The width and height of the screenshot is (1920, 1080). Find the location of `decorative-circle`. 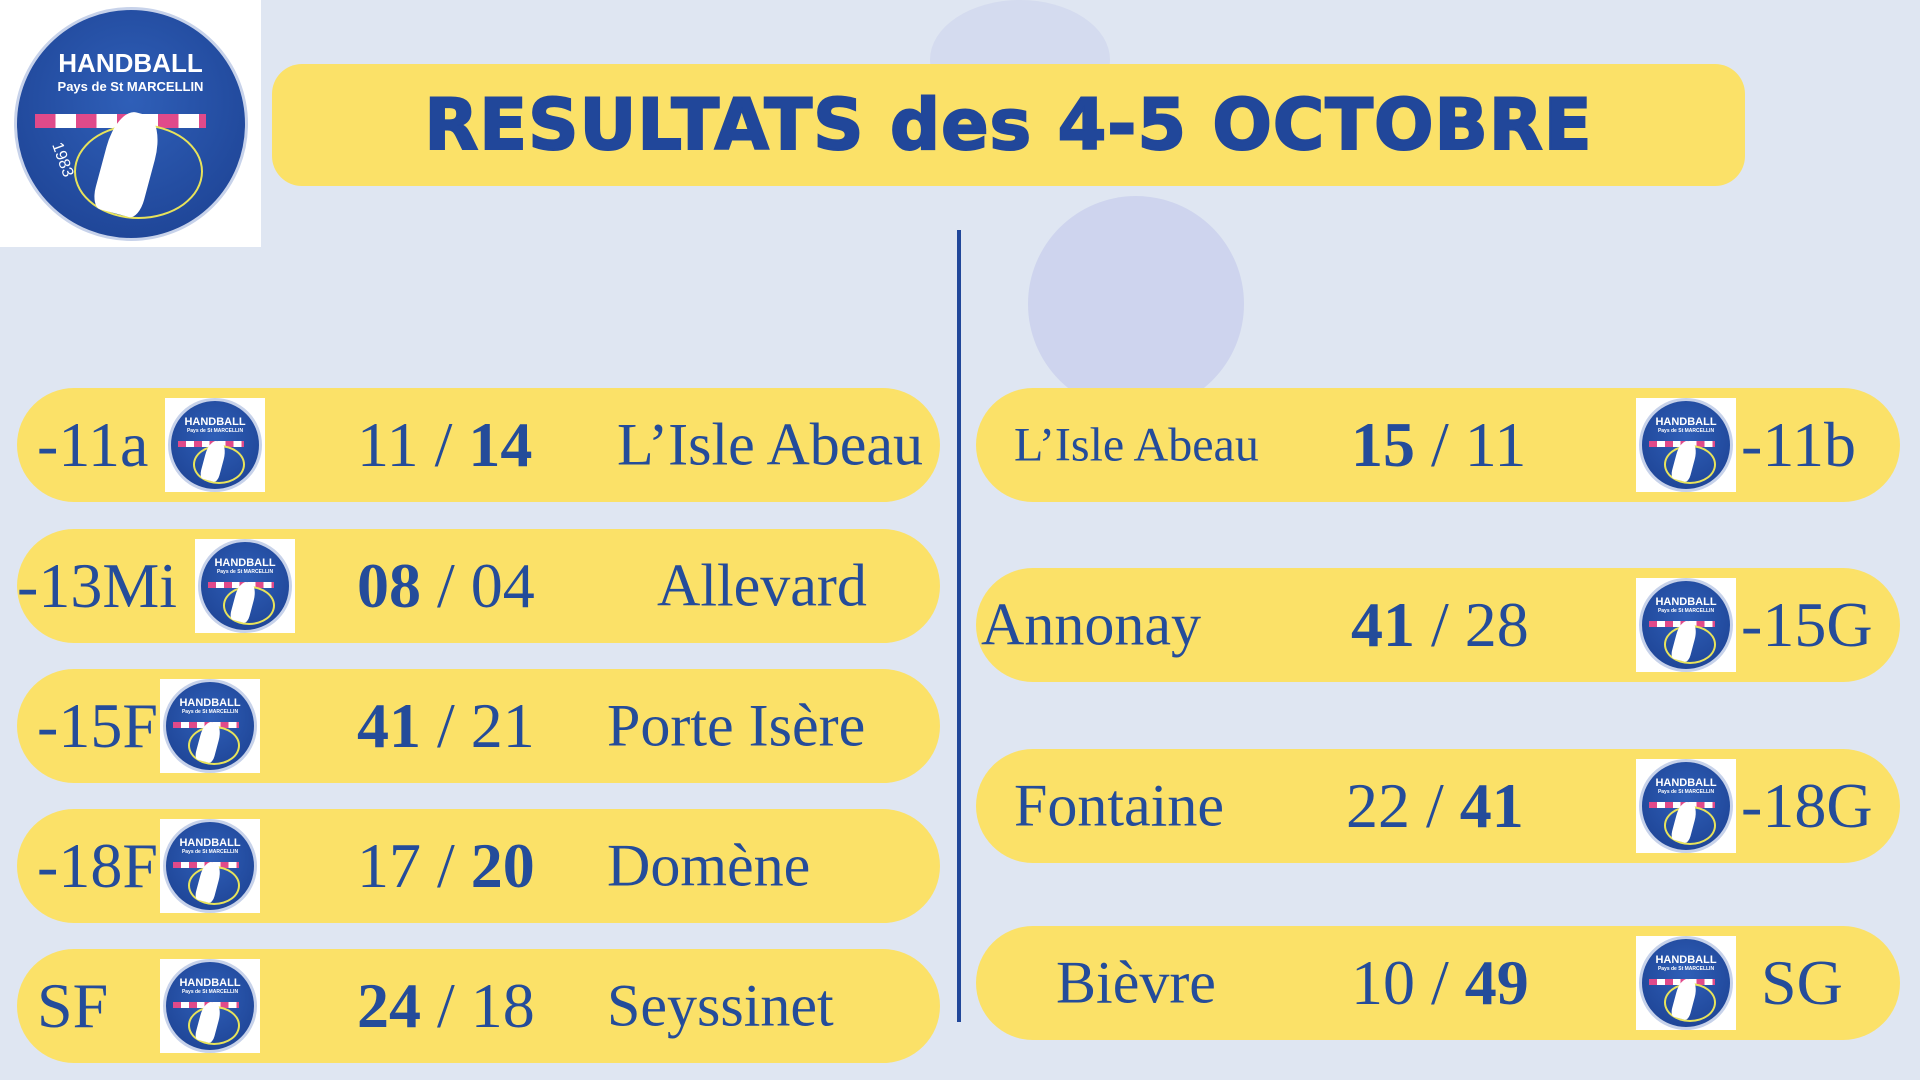

decorative-circle is located at coordinates (1136, 304).